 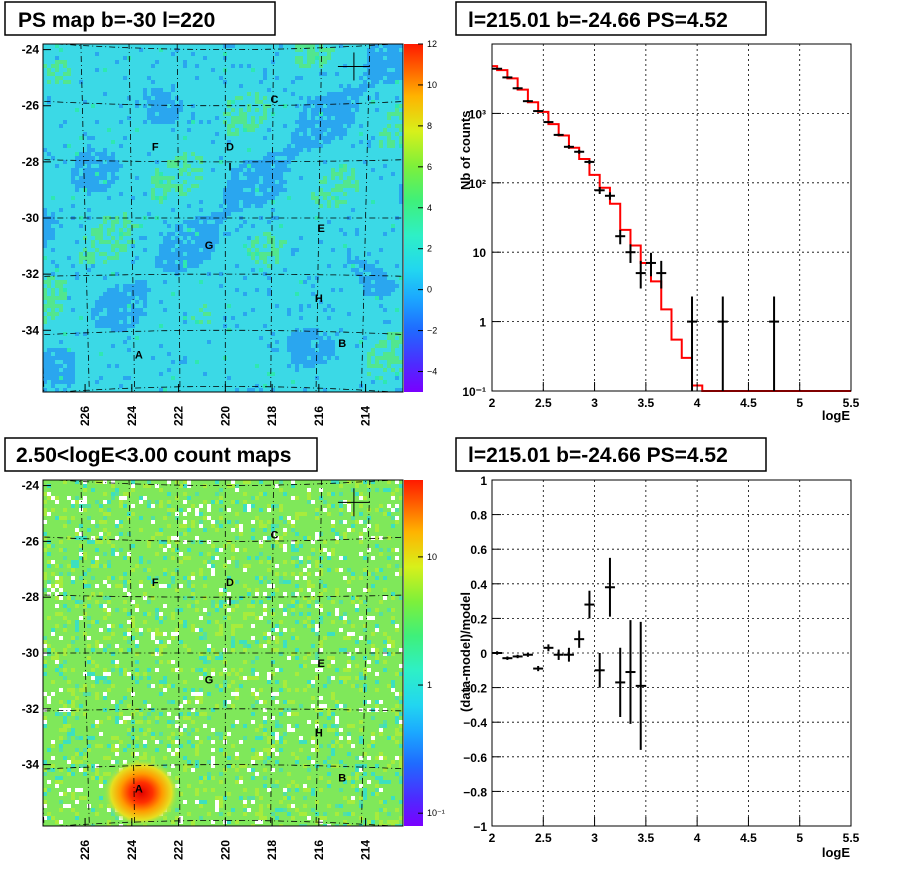 I want to click on source-label: B, so click(x=342, y=344).